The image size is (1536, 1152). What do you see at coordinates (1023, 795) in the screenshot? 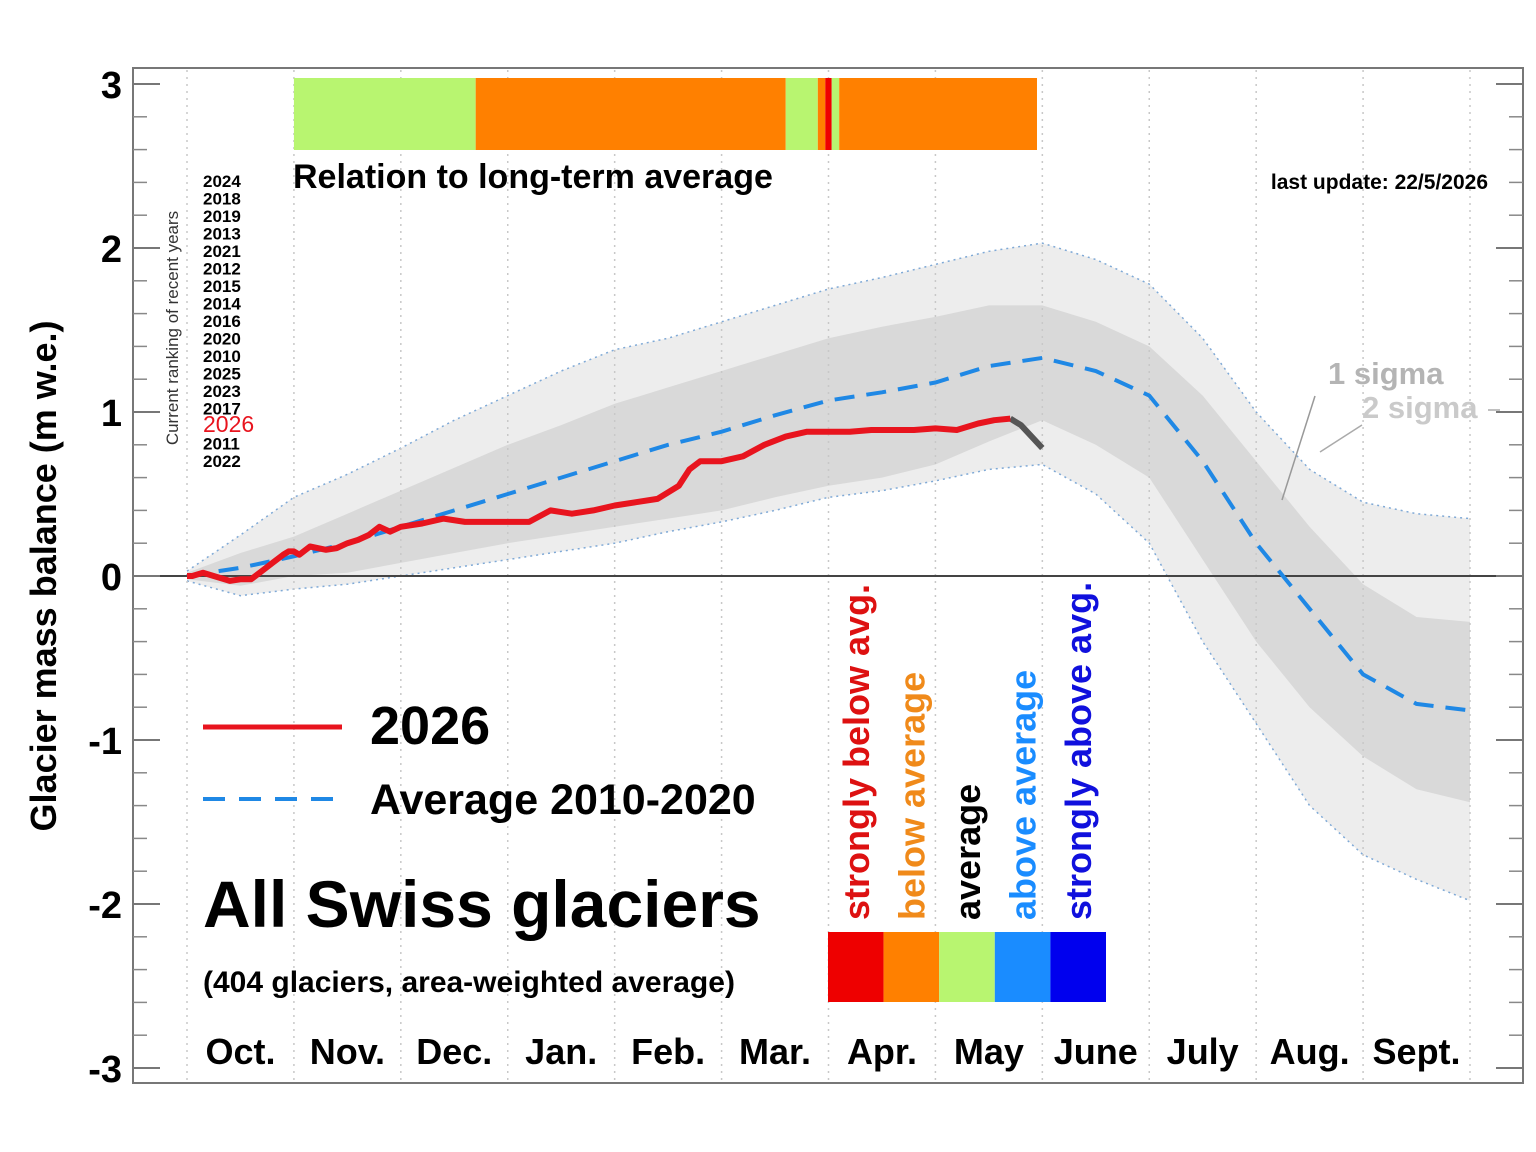
I see `category-label: above average` at bounding box center [1023, 795].